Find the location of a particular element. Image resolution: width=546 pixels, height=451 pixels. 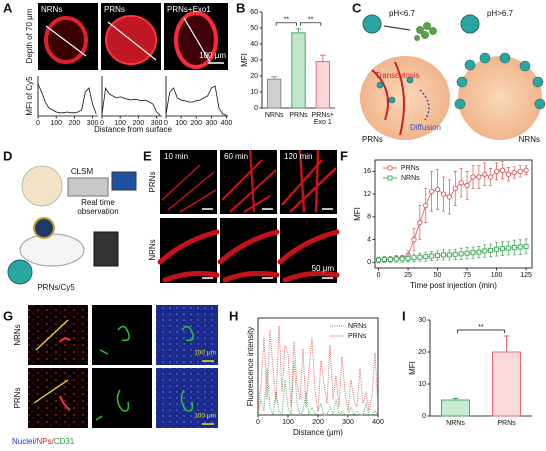

x-axis-label: Distance (μm) is located at coordinates (318, 432).